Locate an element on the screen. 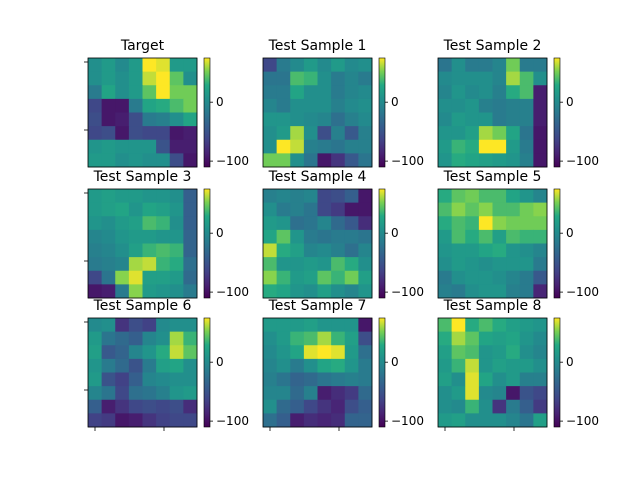 This screenshot has width=640, height=480. colorbar is located at coordinates (557, 243).